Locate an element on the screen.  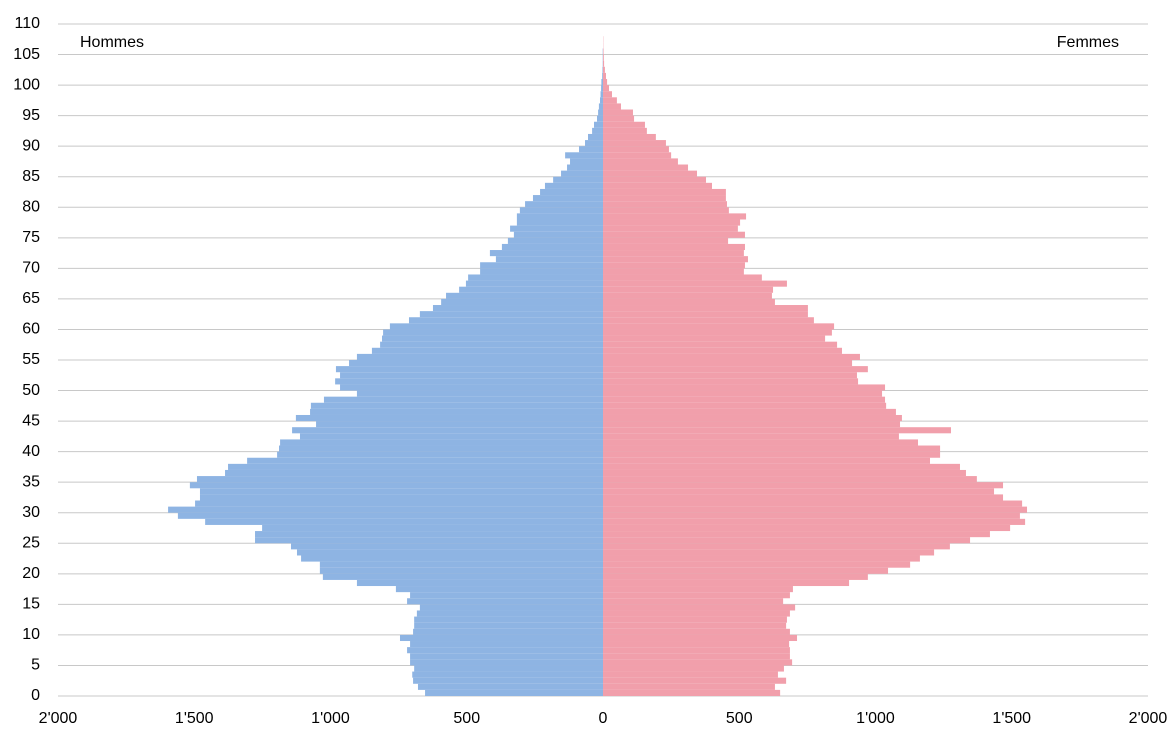
y-tick-label: 100 is located at coordinates (26, 84).